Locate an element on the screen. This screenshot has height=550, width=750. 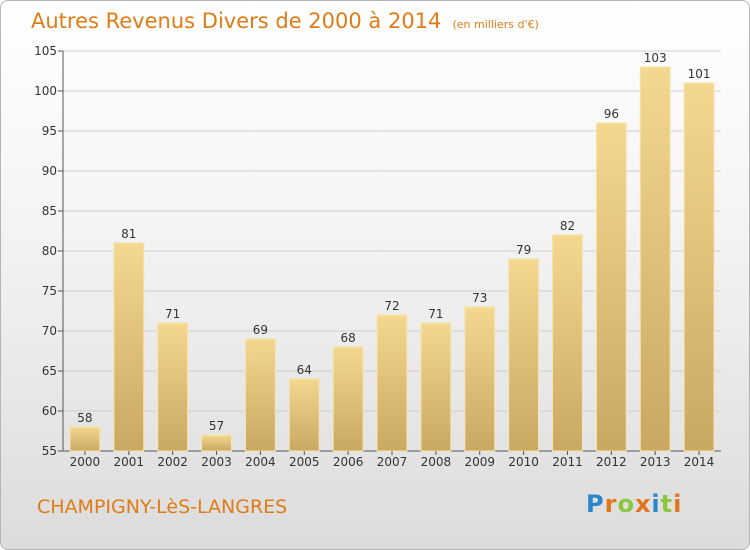
y-tick-label: 75 is located at coordinates (49, 291).